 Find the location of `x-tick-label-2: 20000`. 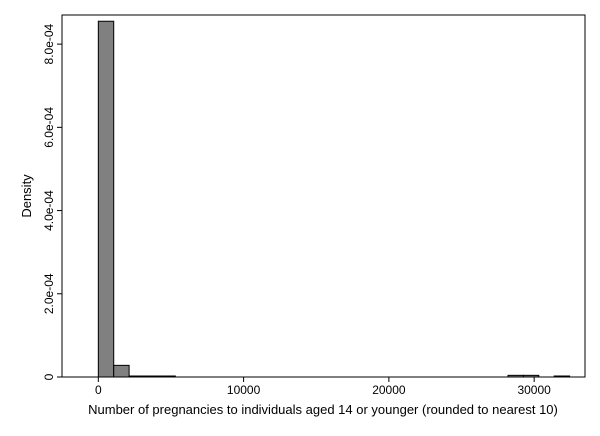

x-tick-label-2: 20000 is located at coordinates (389, 390).